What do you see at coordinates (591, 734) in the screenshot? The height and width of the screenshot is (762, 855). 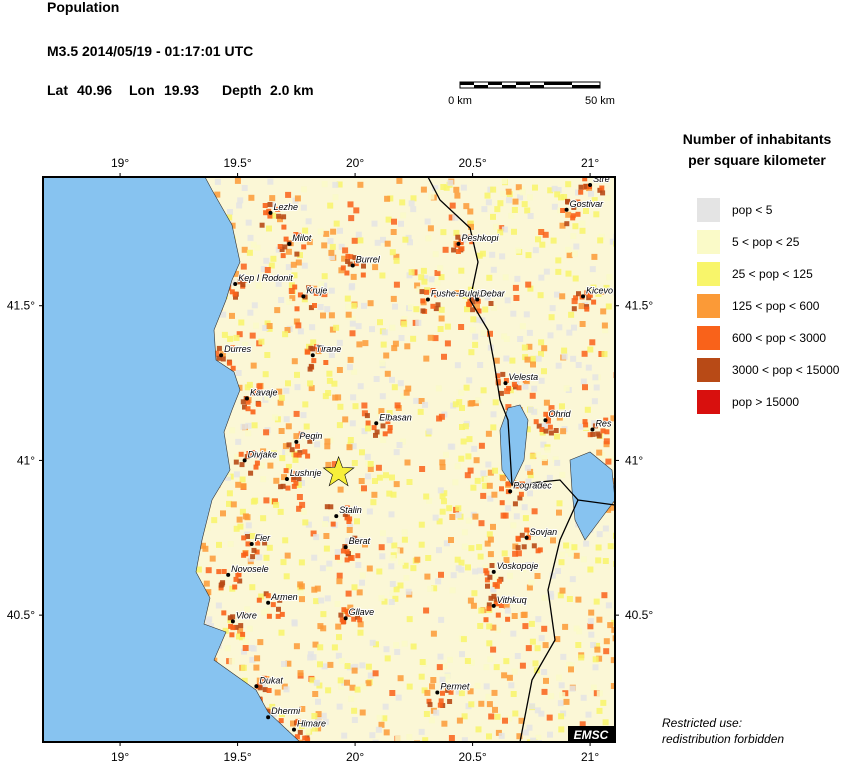 I see `logo-box` at bounding box center [591, 734].